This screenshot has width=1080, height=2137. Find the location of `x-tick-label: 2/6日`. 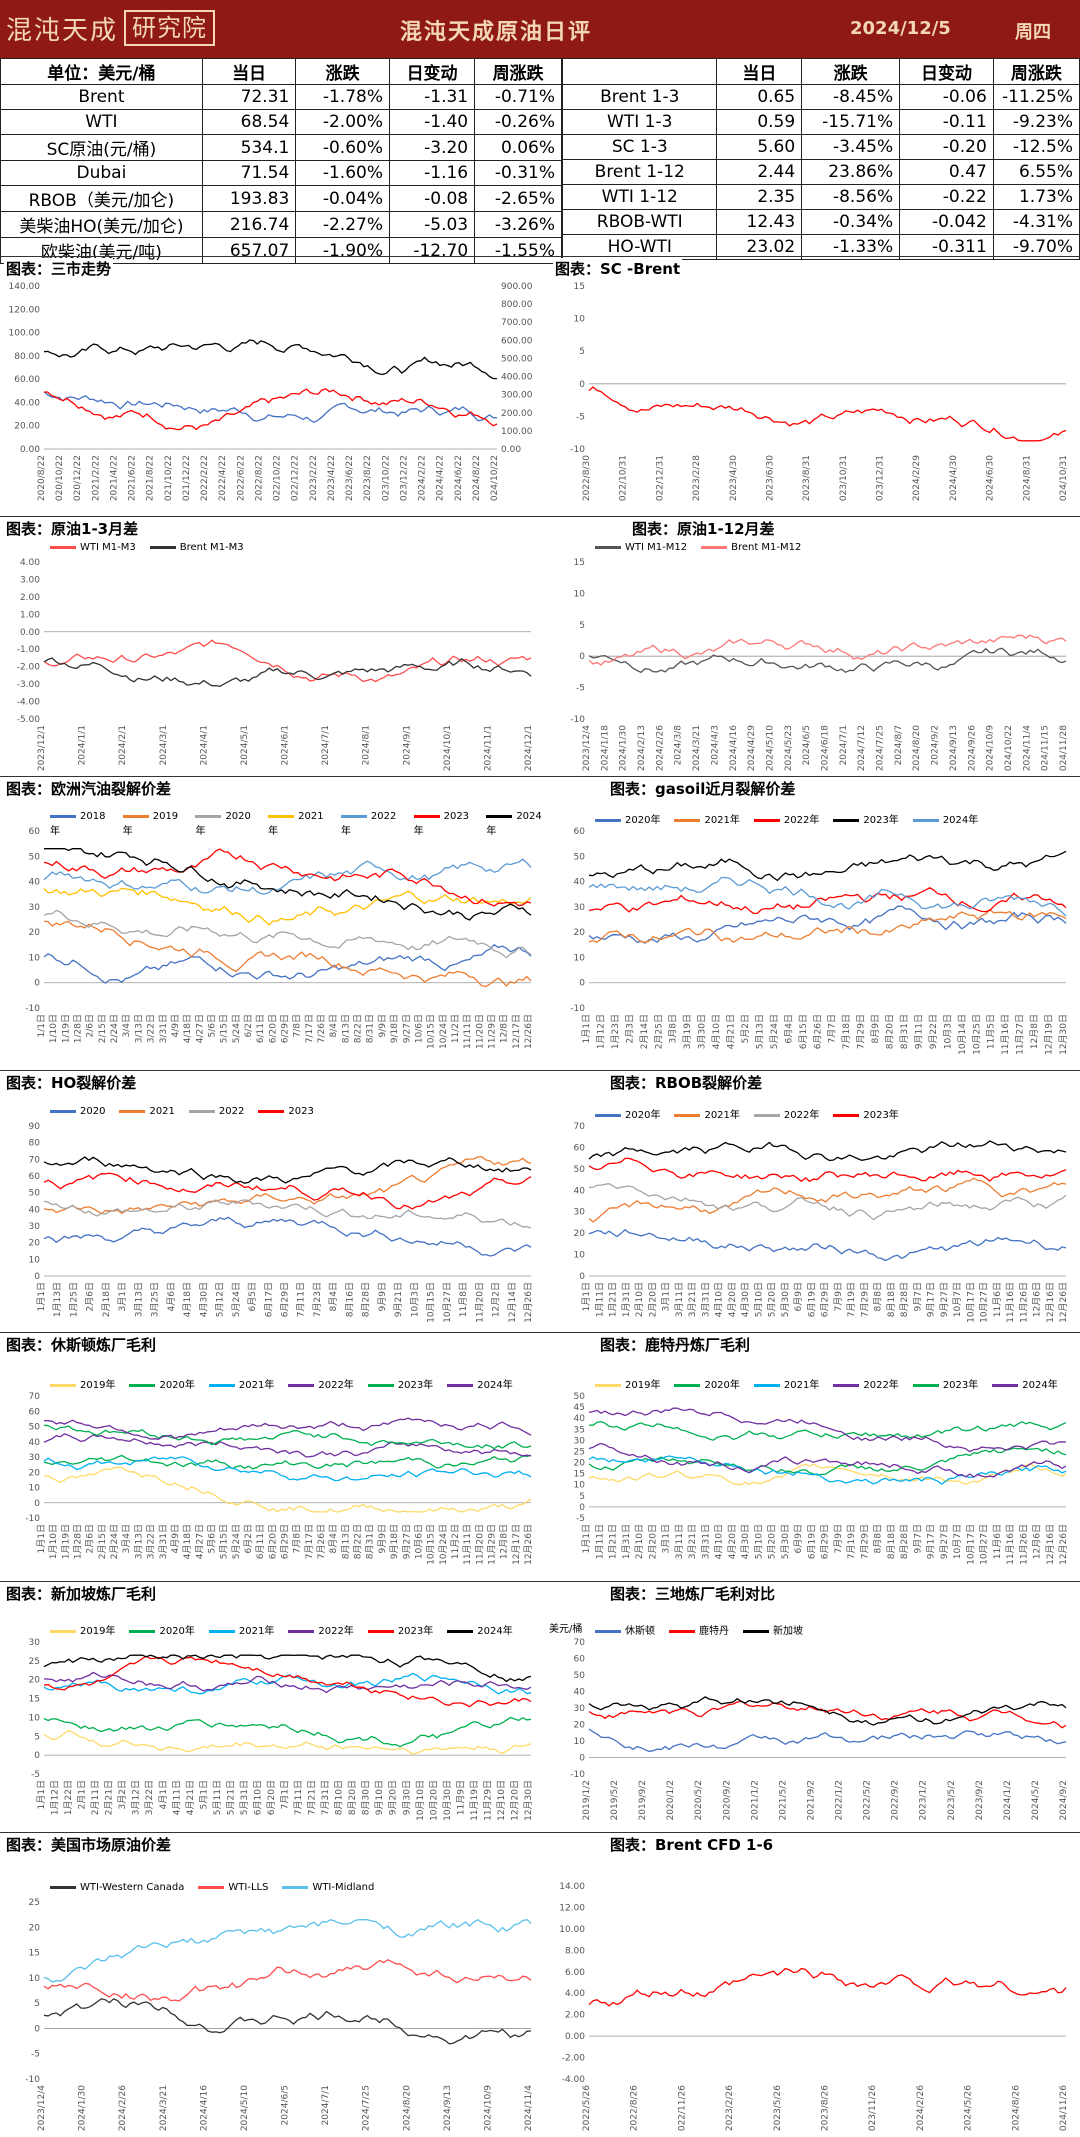

x-tick-label: 2/6日 is located at coordinates (90, 1026).